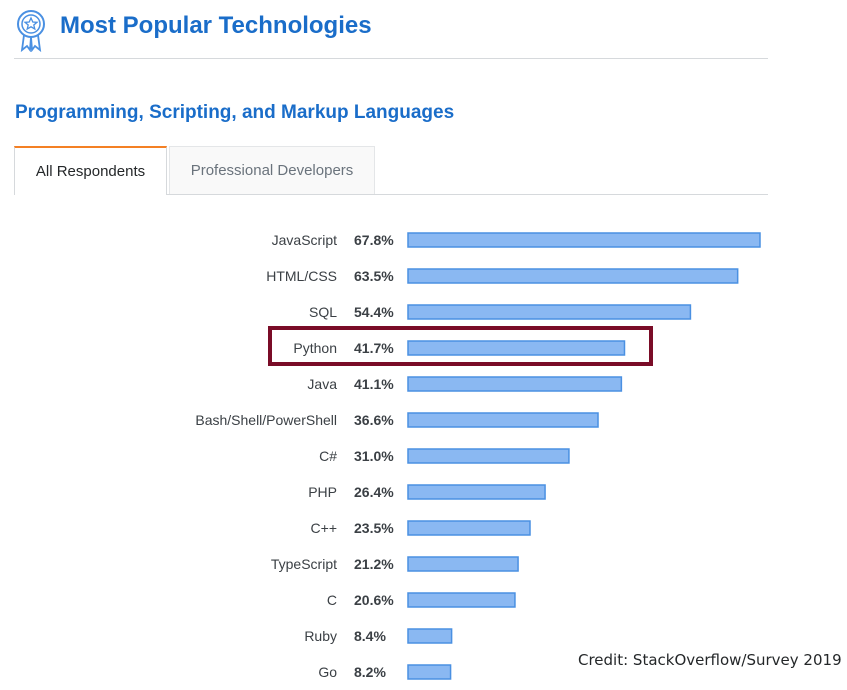  What do you see at coordinates (322, 492) in the screenshot?
I see `category-label-php: PHP` at bounding box center [322, 492].